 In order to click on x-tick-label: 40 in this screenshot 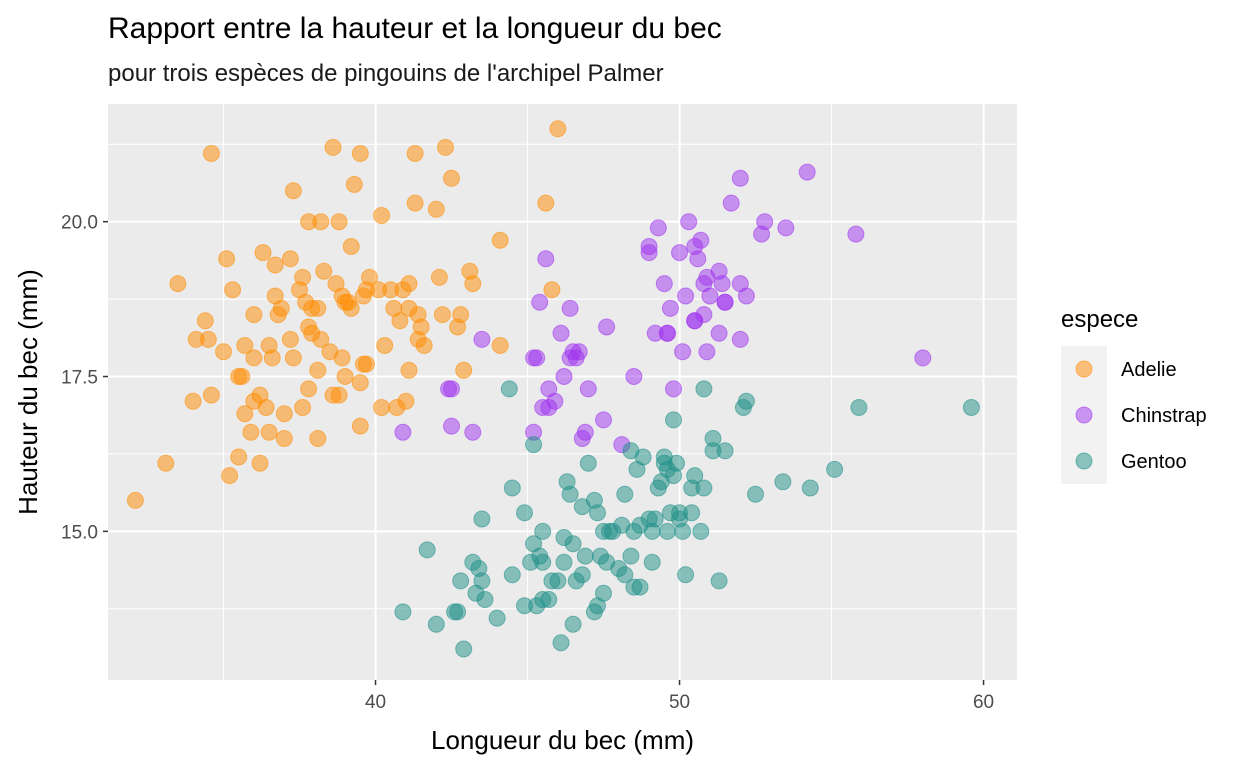, I will do `click(375, 702)`.